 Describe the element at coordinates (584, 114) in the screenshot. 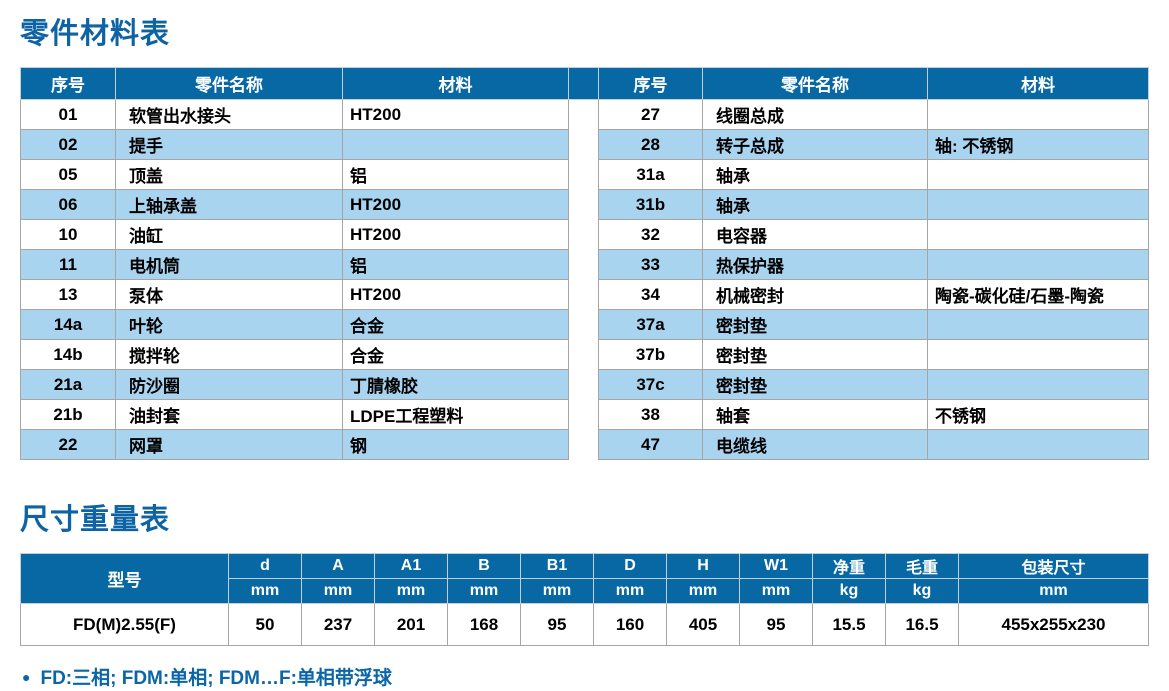

I see `parts-table-row: 01 软管出水接头 HT200 27 线圈总成` at that location.